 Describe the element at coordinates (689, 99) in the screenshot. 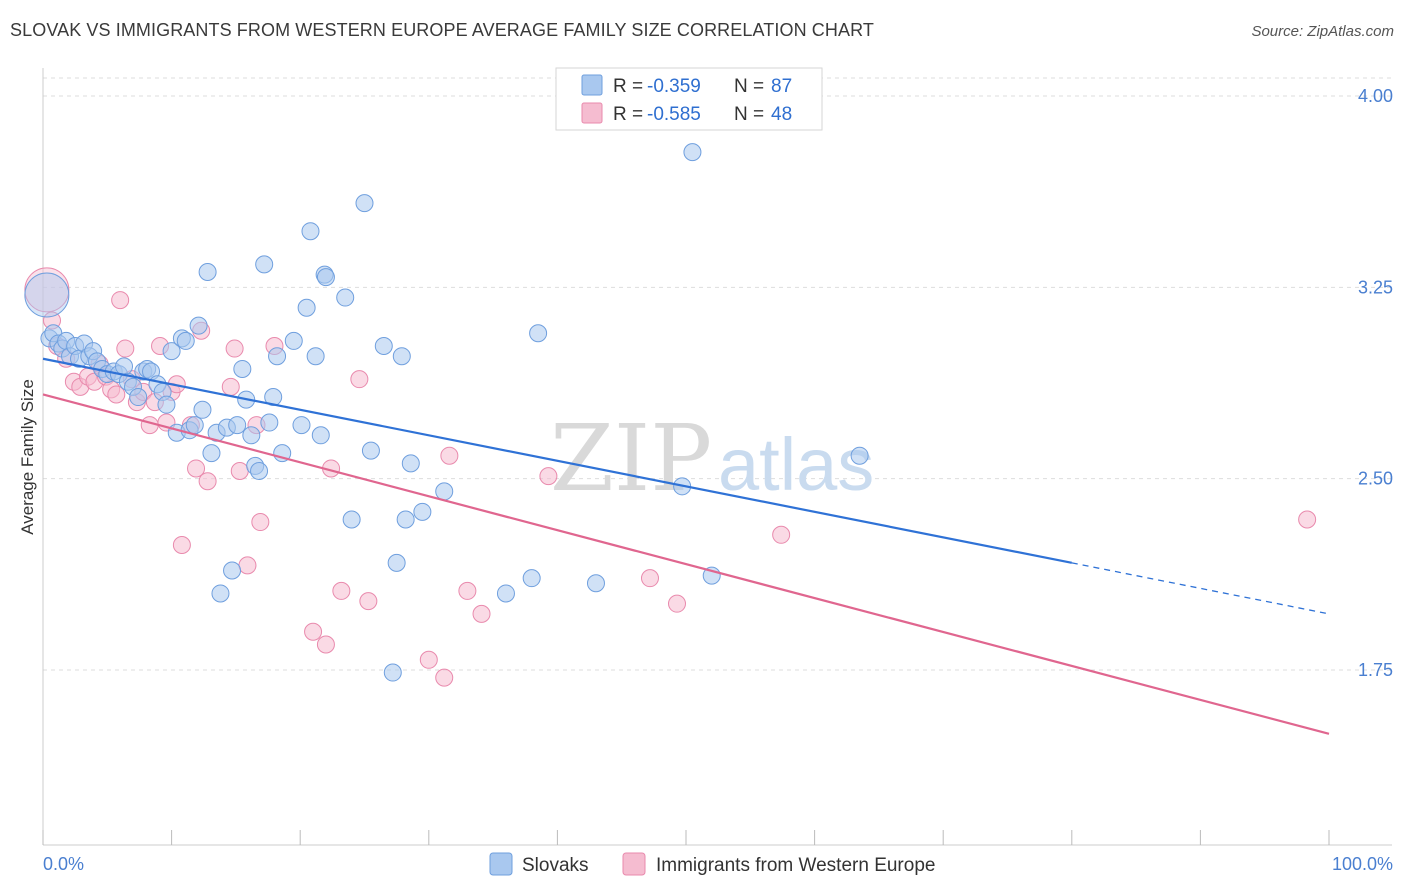

I see `top-legend: R = -0.359 N = 87 R = -0.585 N = 48` at that location.